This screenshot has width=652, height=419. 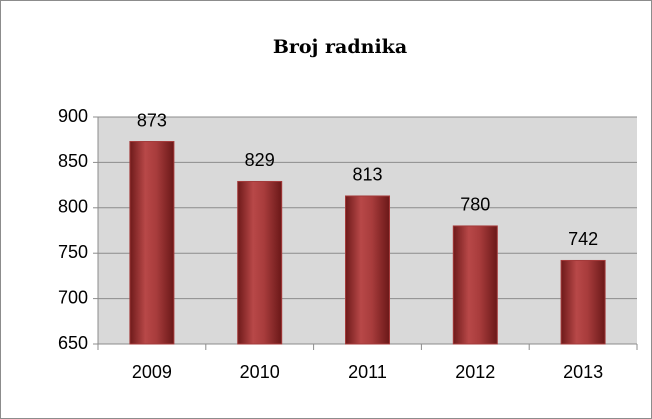 I want to click on chart-title: Broj radnika, so click(x=340, y=47).